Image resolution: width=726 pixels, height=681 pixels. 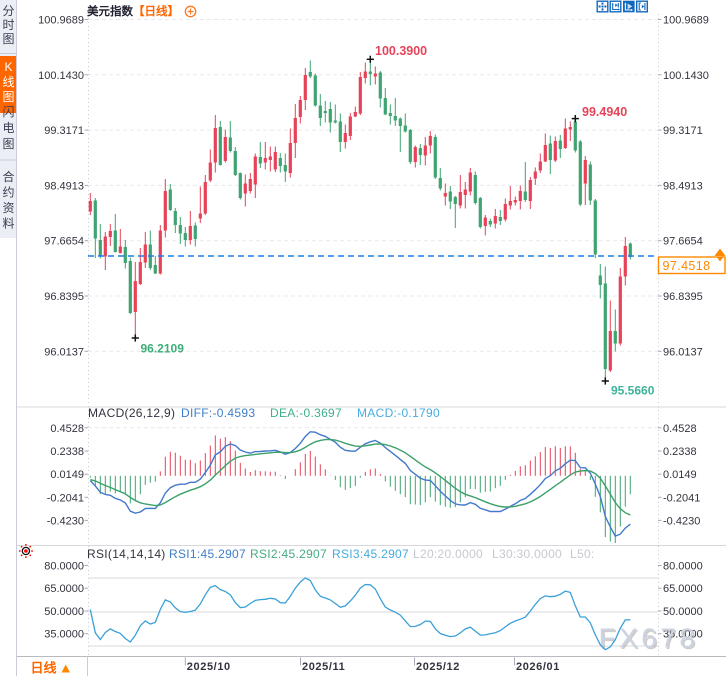 What do you see at coordinates (8, 112) in the screenshot?
I see `svg-text: 闪` at bounding box center [8, 112].